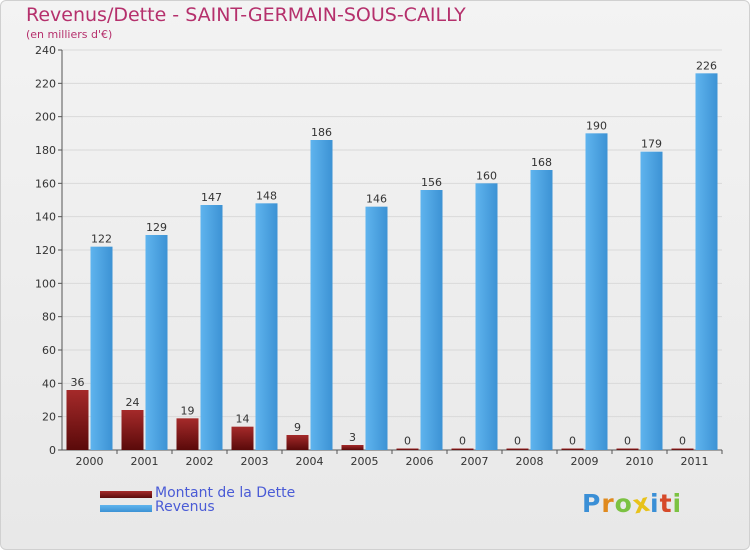 Image resolution: width=750 pixels, height=550 pixels. What do you see at coordinates (145, 461) in the screenshot?
I see `x-tick-label: 2001` at bounding box center [145, 461].